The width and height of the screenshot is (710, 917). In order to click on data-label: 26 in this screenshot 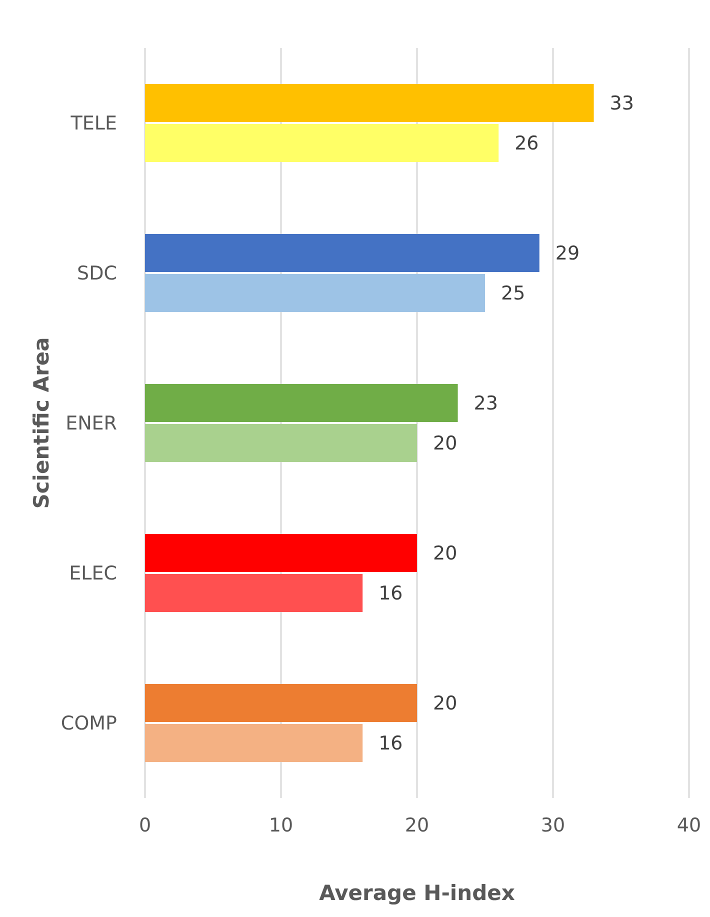, I will do `click(526, 143)`.